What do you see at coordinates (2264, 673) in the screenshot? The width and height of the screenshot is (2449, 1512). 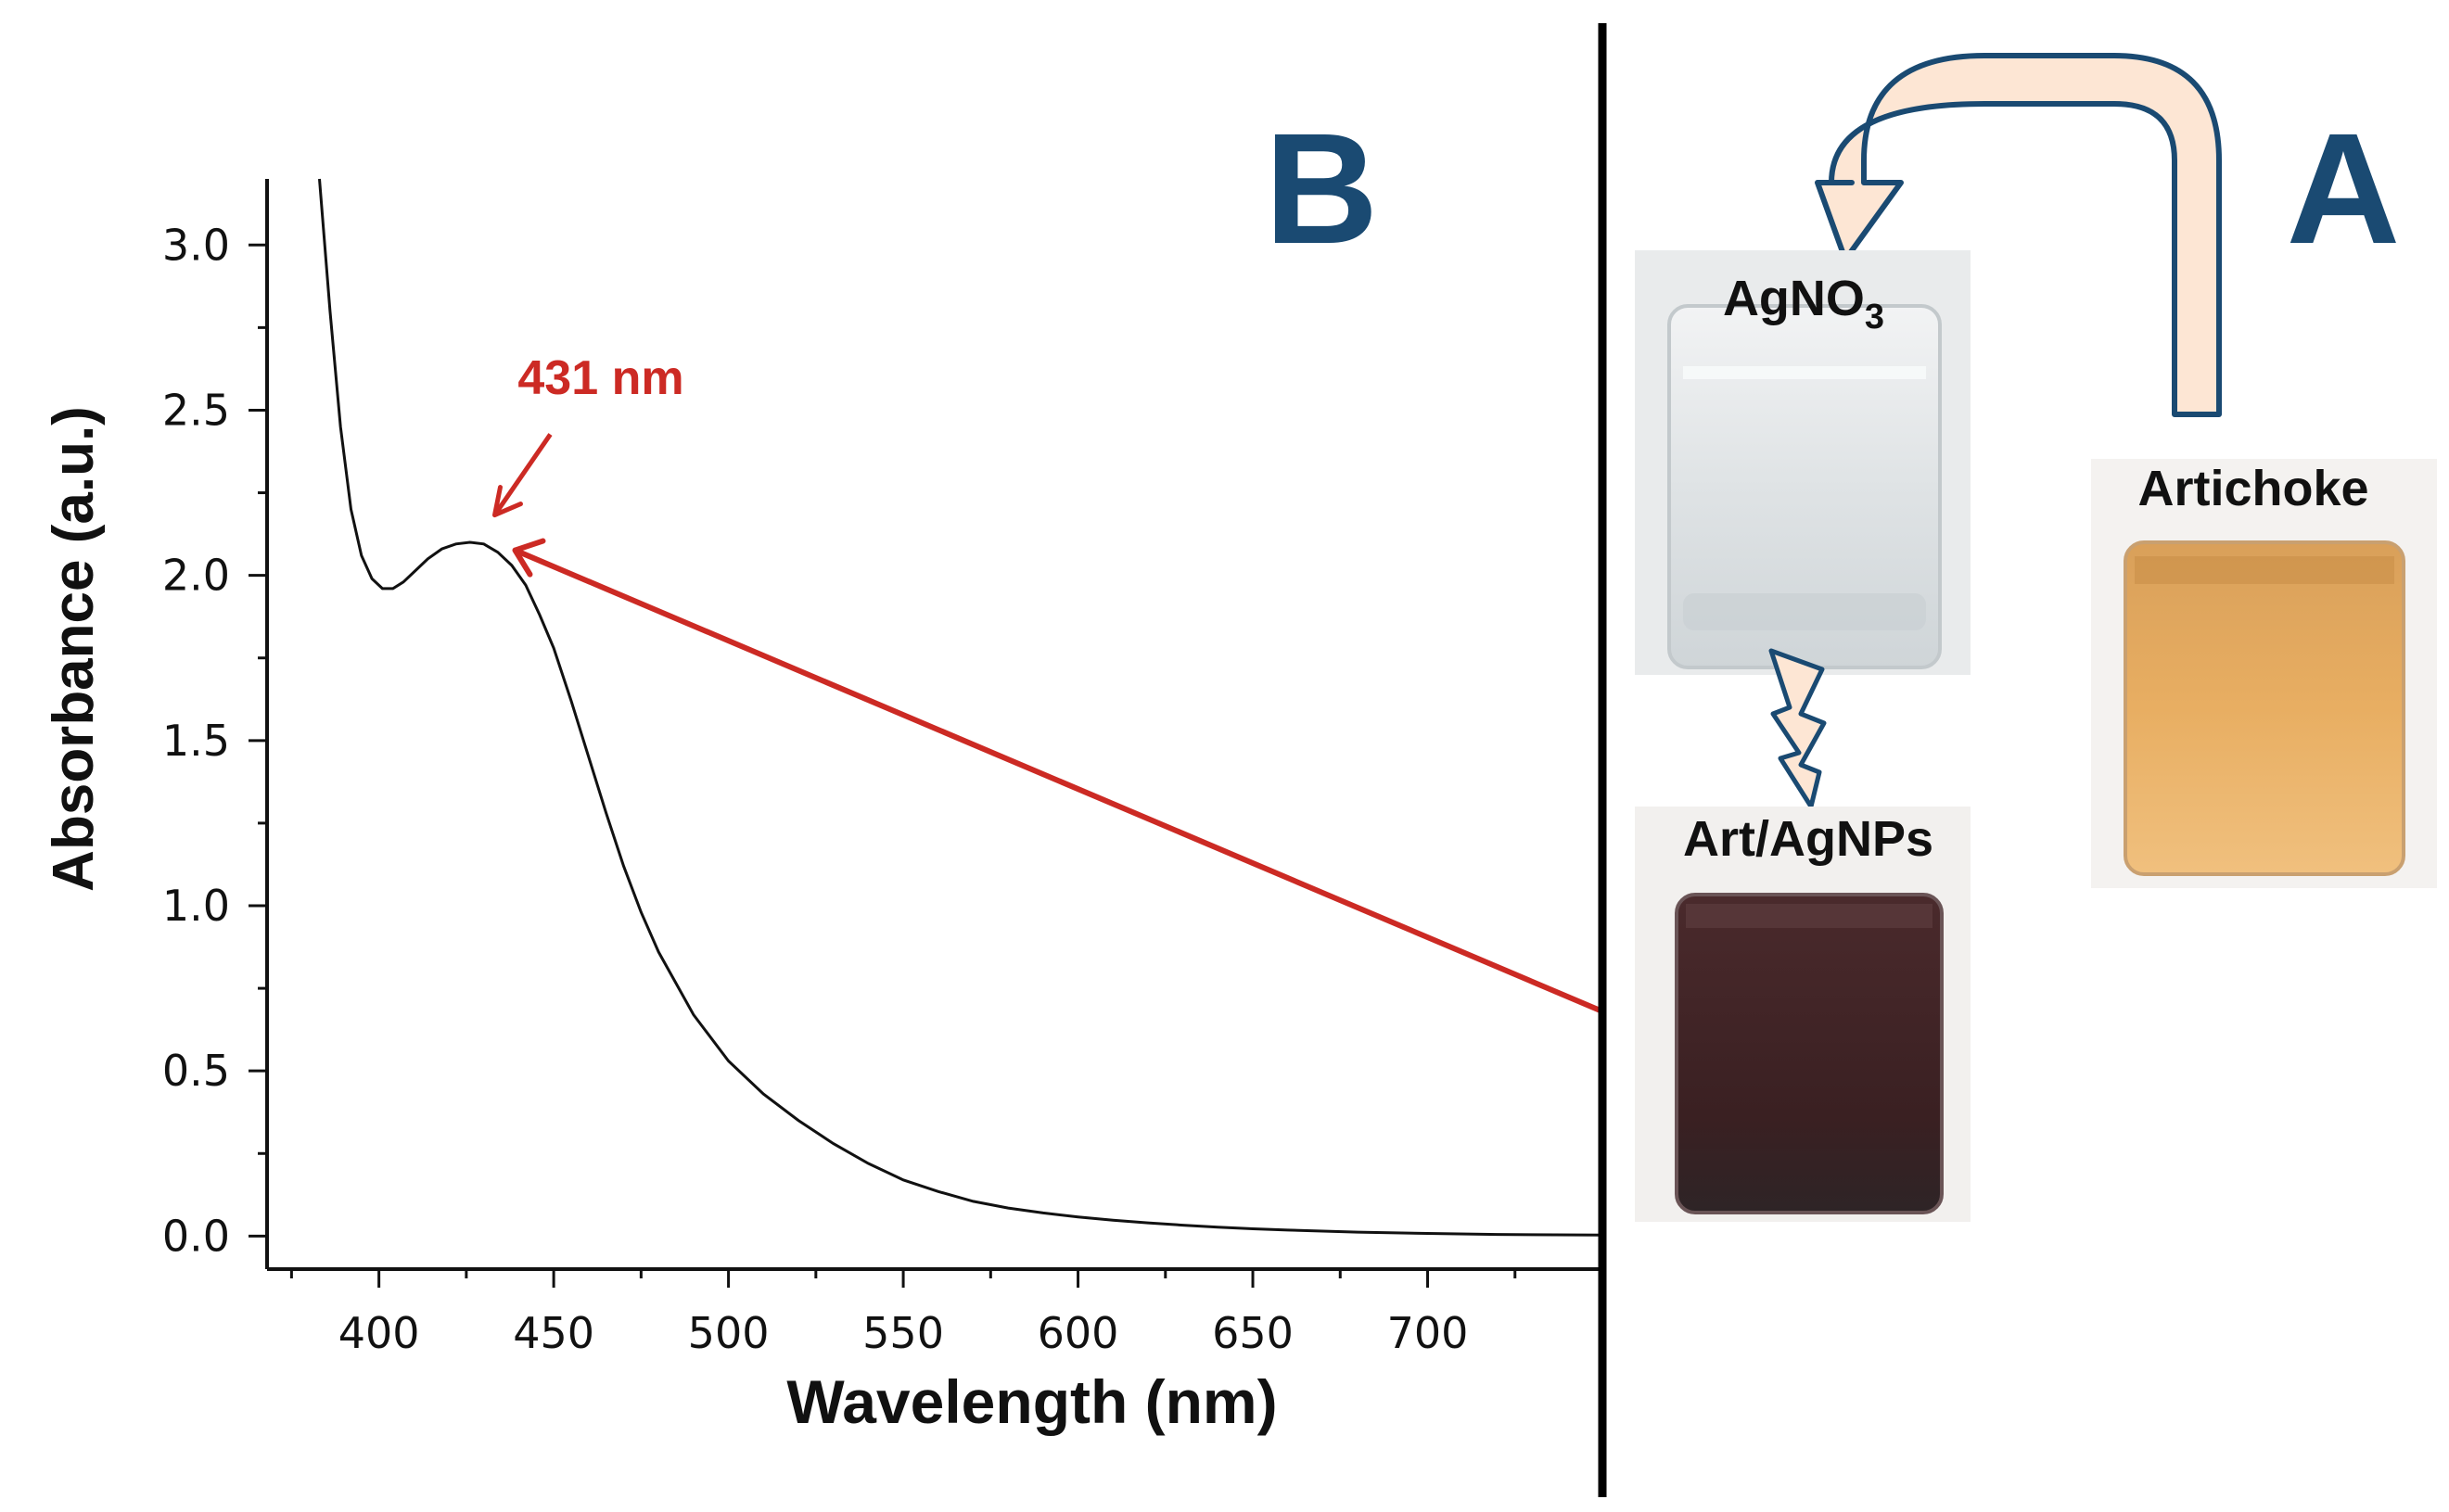 I see `artichoke-photo: Artichoke` at bounding box center [2264, 673].